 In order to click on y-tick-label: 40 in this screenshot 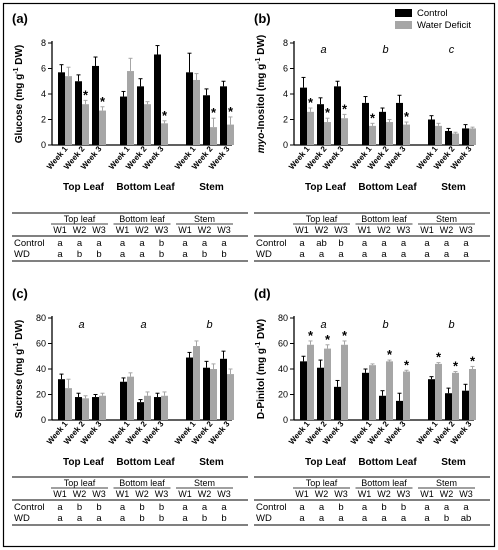, I will do `click(41, 369)`.